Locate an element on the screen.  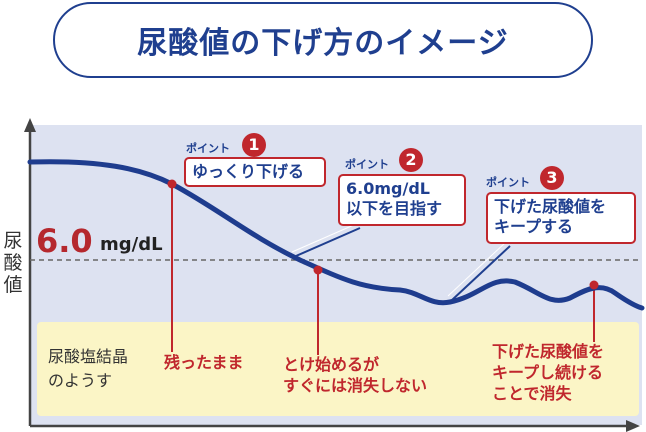
point-3-callout: 下げた尿酸値を キープする is located at coordinates (561, 218).